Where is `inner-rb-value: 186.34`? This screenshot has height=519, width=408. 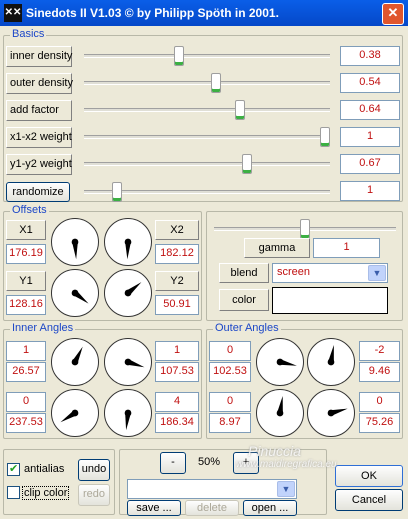
inner-rb-value: 186.34 is located at coordinates (177, 423).